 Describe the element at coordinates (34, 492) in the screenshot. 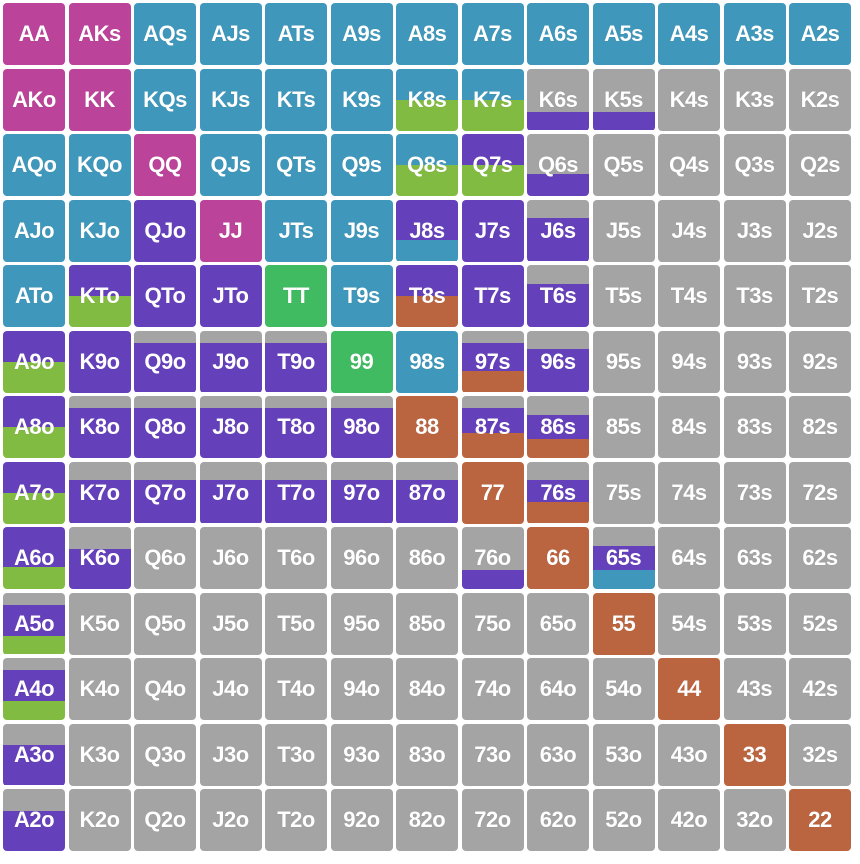

I see `hand-cell-a7o: A7o` at that location.